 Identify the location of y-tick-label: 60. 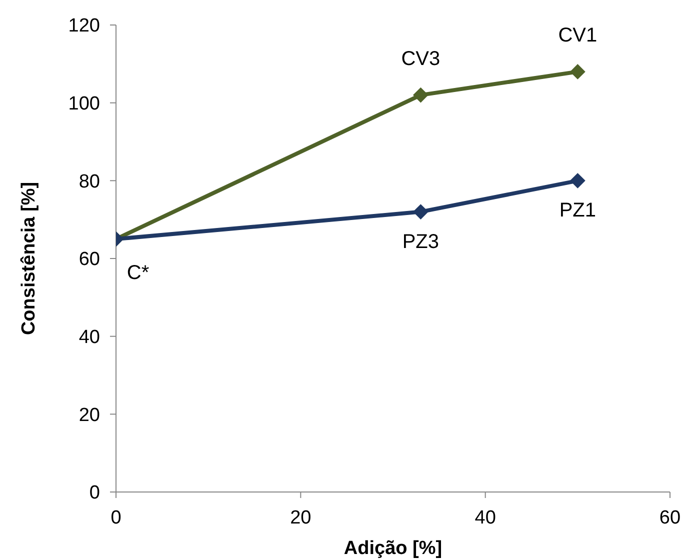
(89, 259).